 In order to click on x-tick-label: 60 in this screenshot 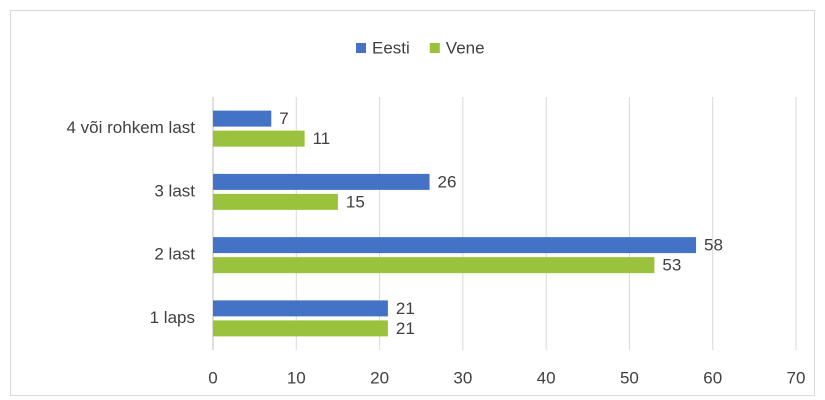, I will do `click(712, 377)`.